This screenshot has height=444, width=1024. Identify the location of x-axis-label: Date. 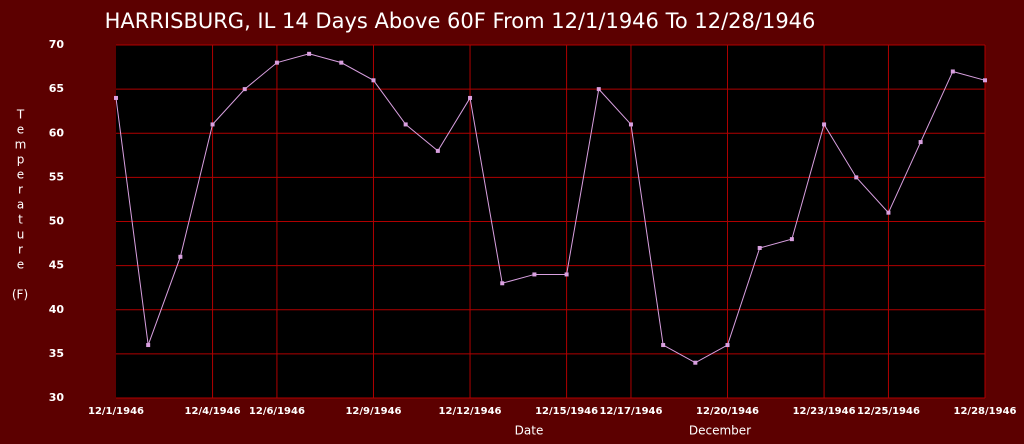
(529, 431).